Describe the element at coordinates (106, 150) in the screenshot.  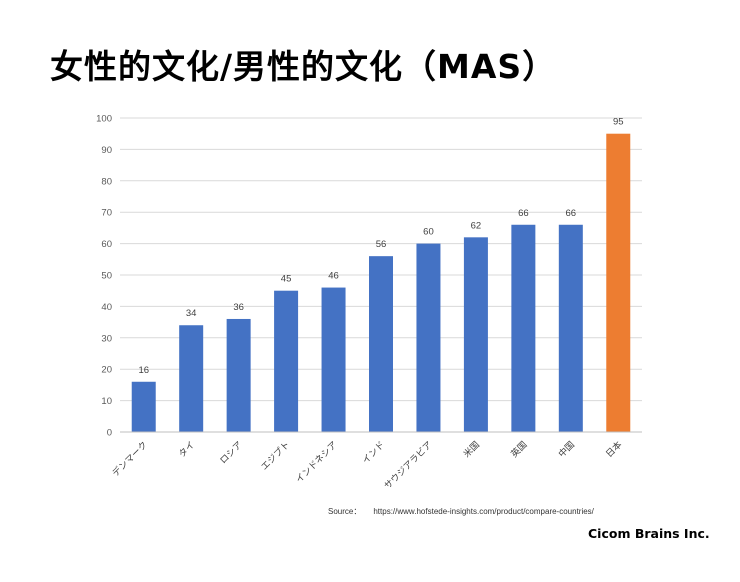
I see `y-tick-label: 90` at that location.